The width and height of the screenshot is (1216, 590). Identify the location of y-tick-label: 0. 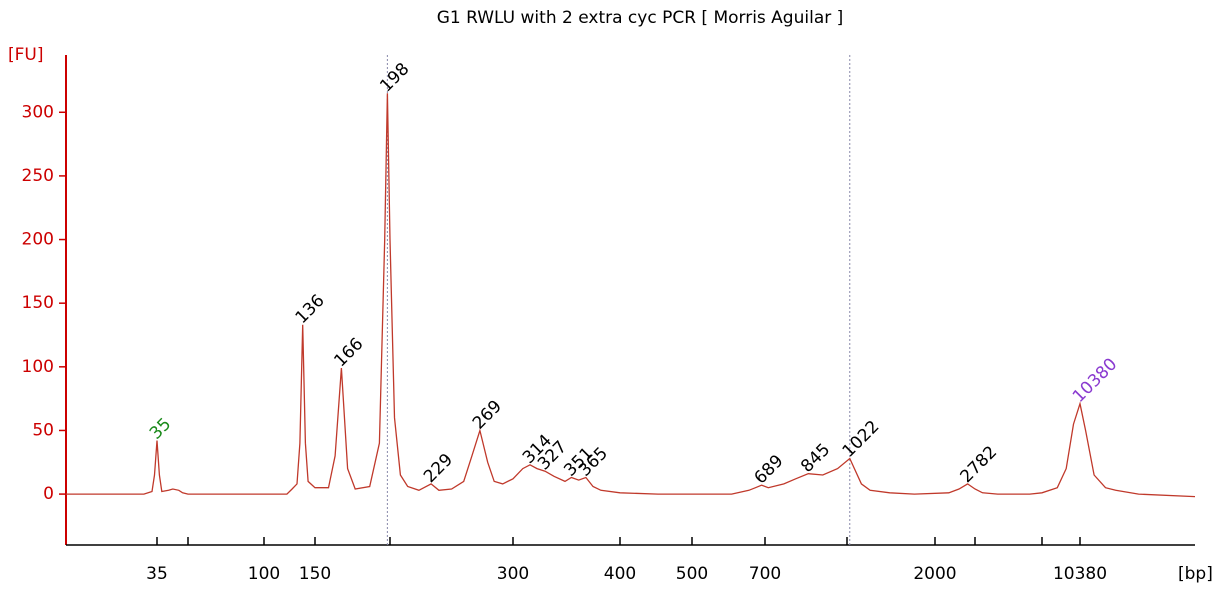
(48, 494).